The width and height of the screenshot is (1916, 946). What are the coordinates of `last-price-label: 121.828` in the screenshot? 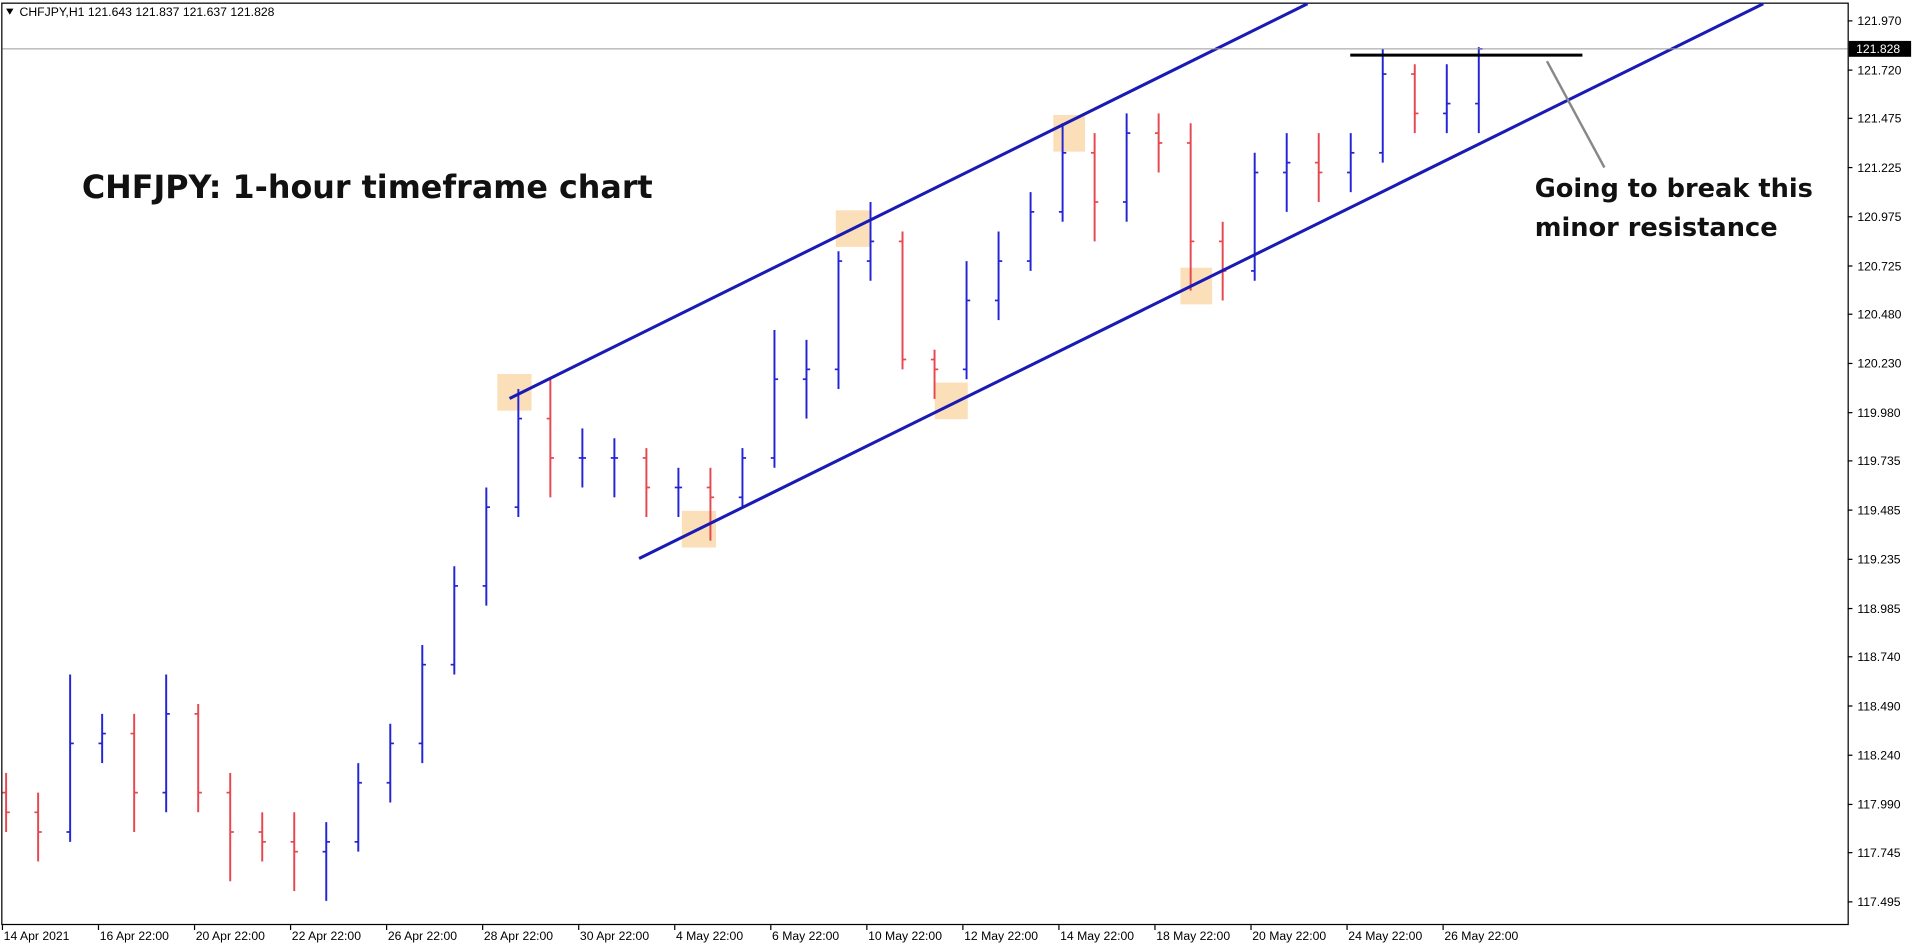 It's located at (1878, 49).